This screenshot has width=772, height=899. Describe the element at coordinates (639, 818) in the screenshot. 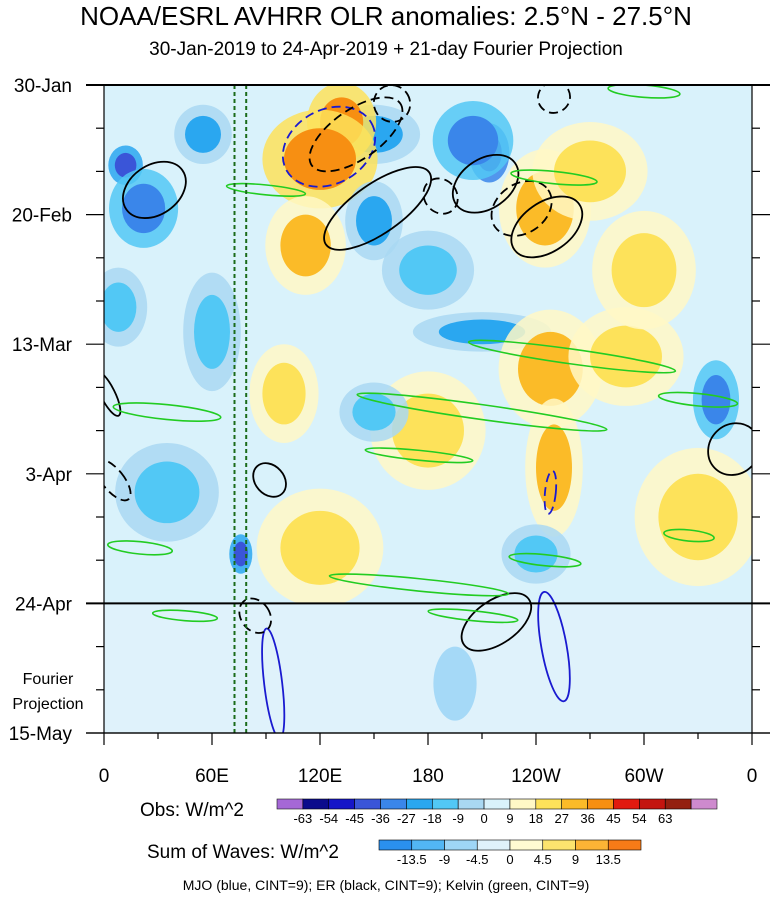

I see `obs-legend-level: 54` at that location.